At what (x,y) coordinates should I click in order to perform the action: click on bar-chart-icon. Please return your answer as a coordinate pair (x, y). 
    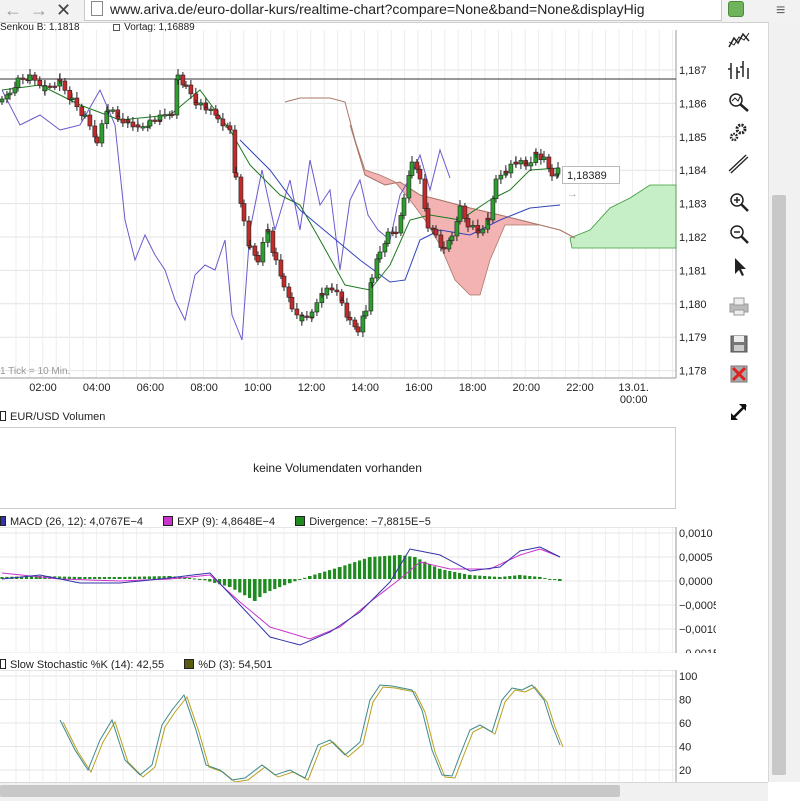
    Looking at the image, I should click on (739, 71).